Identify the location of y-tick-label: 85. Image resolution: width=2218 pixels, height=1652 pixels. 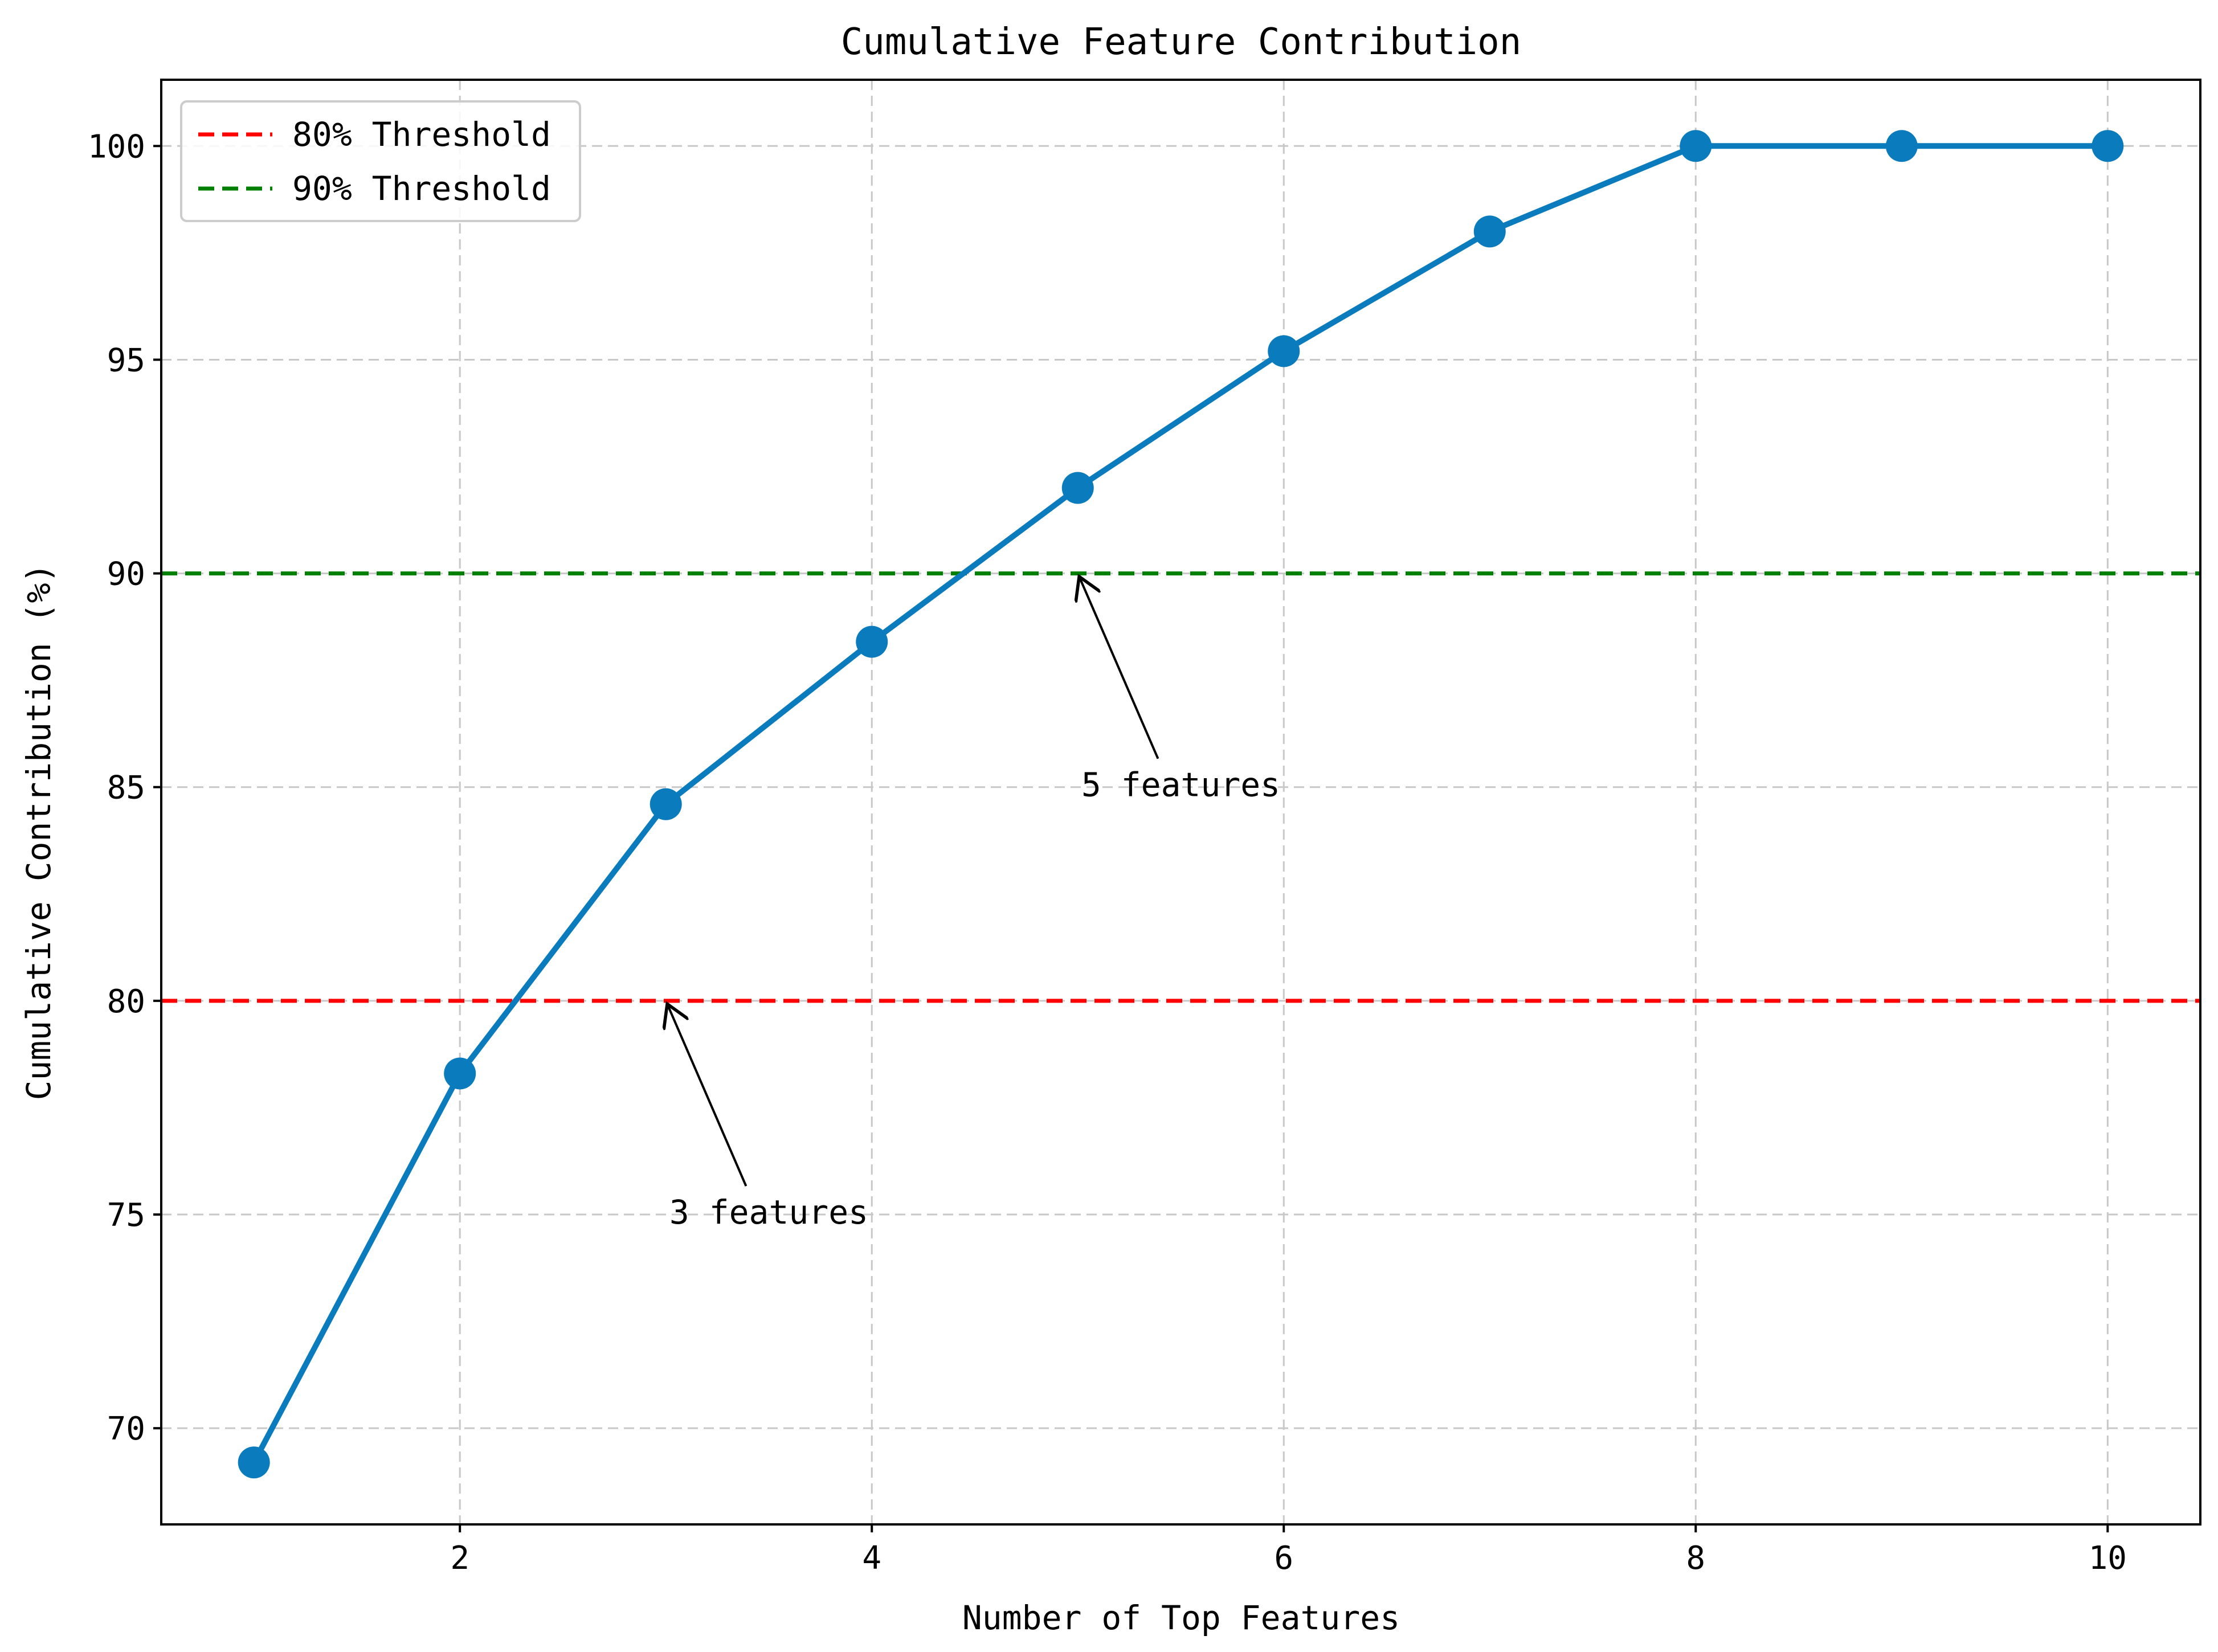
(126, 788).